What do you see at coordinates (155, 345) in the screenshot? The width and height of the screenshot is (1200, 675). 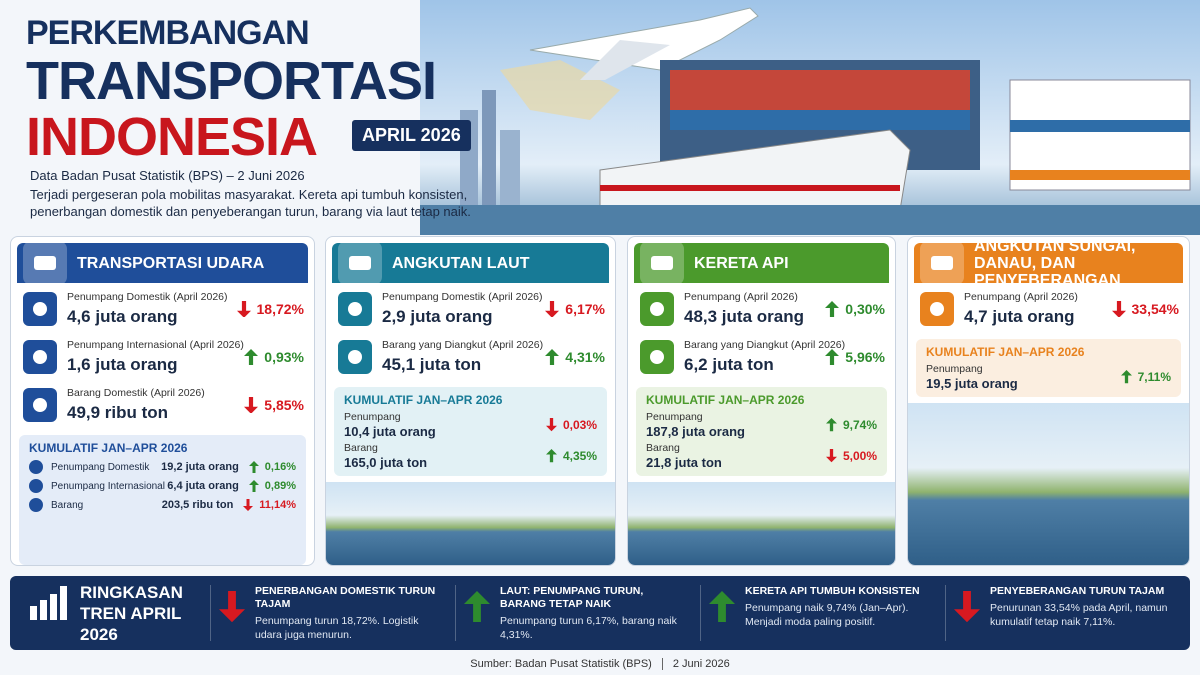 I see `item-label: Penumpang Internasional (April 2026)` at bounding box center [155, 345].